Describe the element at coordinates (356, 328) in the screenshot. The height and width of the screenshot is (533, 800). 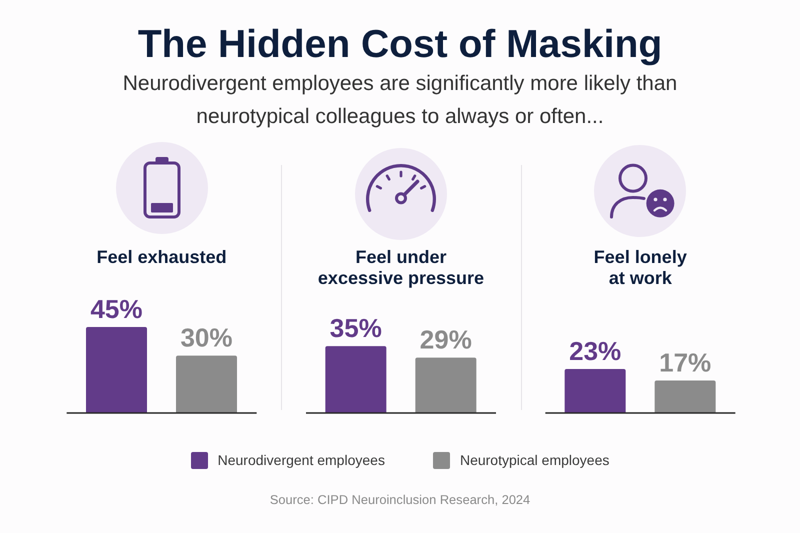
I see `data-label: 35%` at that location.